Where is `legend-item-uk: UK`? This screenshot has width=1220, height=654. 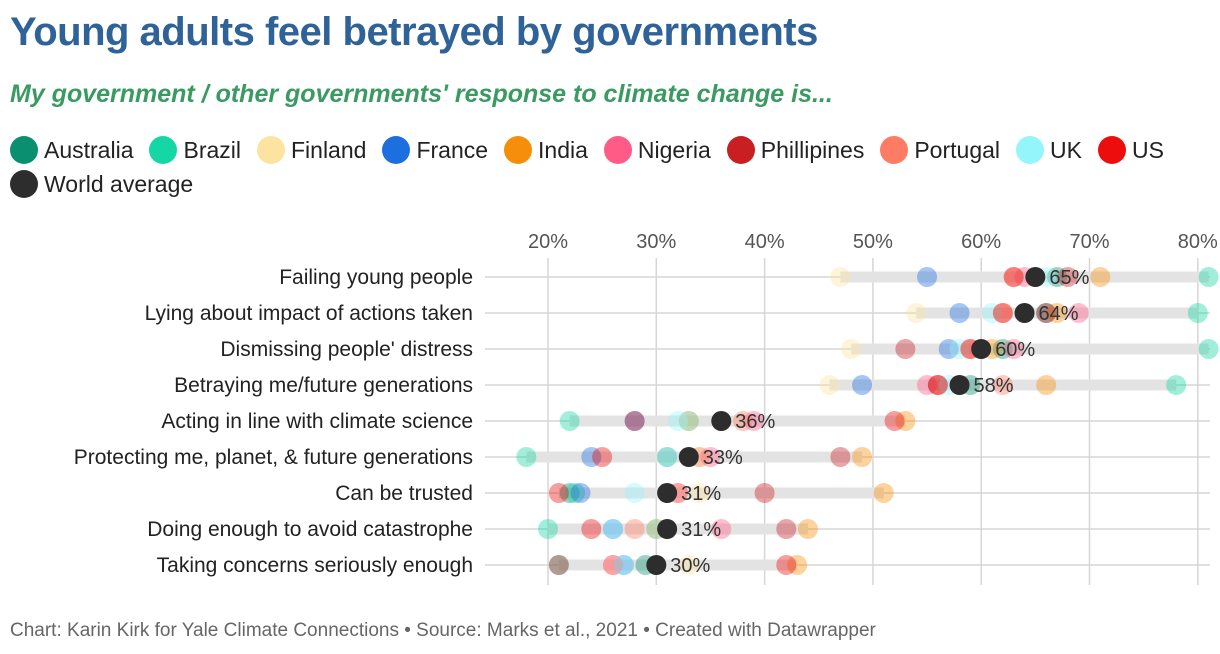
legend-item-uk: UK is located at coordinates (1049, 150).